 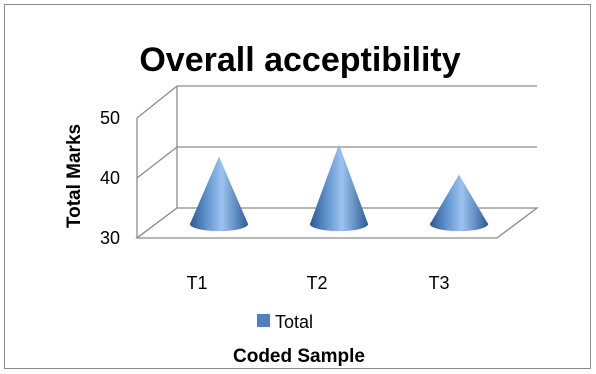 I want to click on y-axis-ticks: 30 40 50, so click(x=110, y=178).